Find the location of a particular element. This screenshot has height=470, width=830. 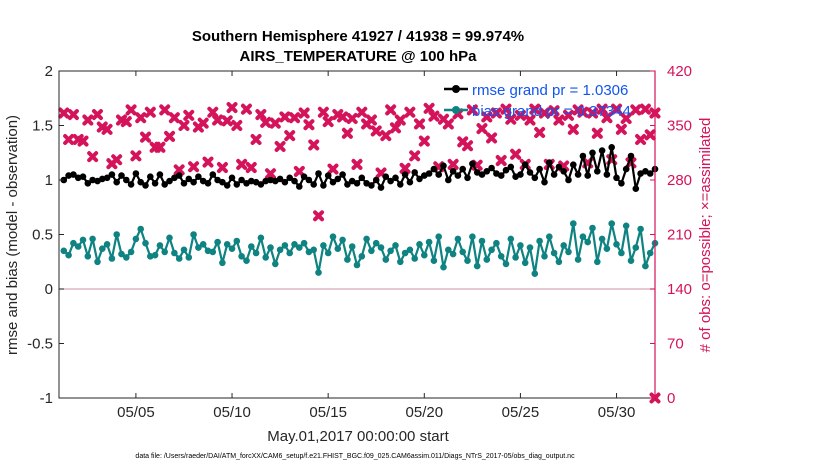

y2-tick-label: 0 is located at coordinates (671, 398).